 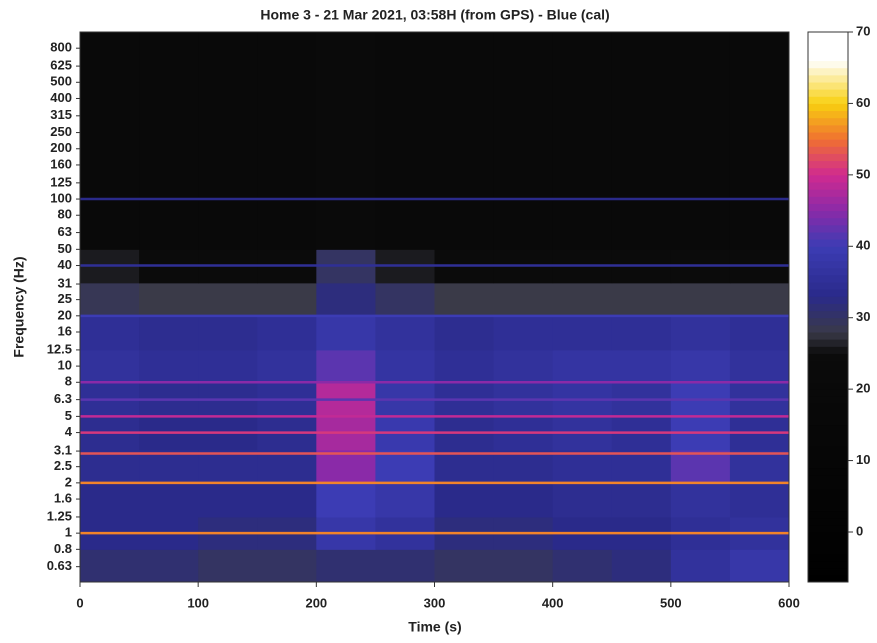 What do you see at coordinates (434, 627) in the screenshot?
I see `x-axis-label: Time (s)` at bounding box center [434, 627].